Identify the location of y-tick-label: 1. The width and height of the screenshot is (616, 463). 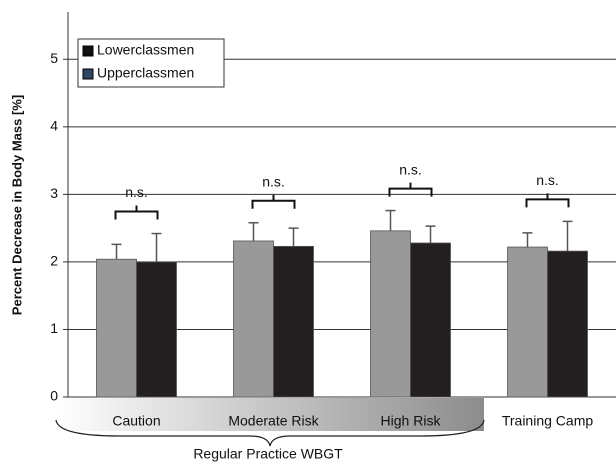
(54, 328).